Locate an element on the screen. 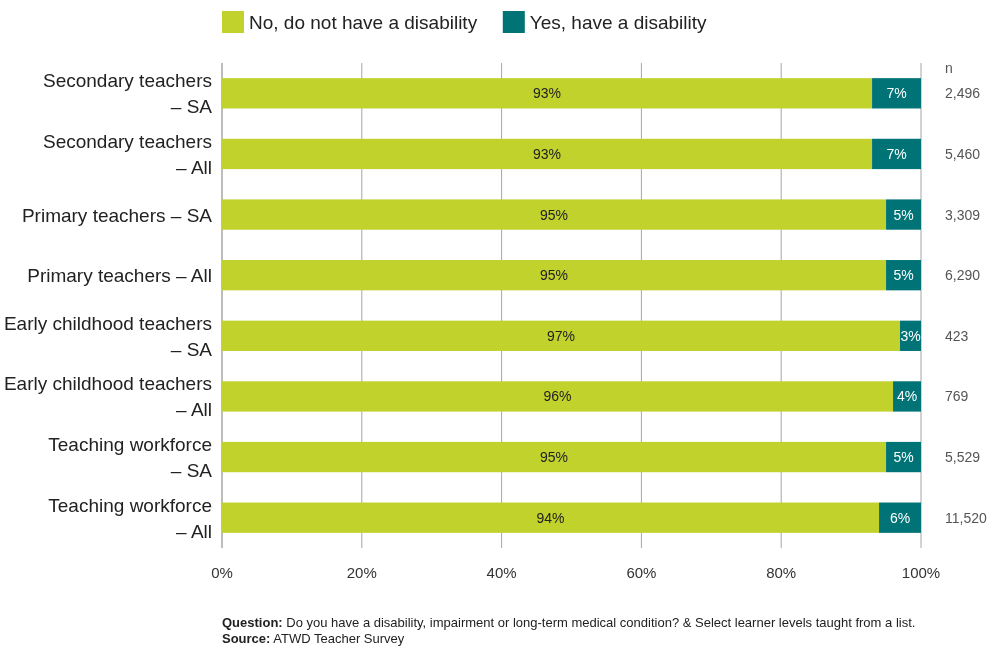  x-tick-label: 40% is located at coordinates (501, 572).